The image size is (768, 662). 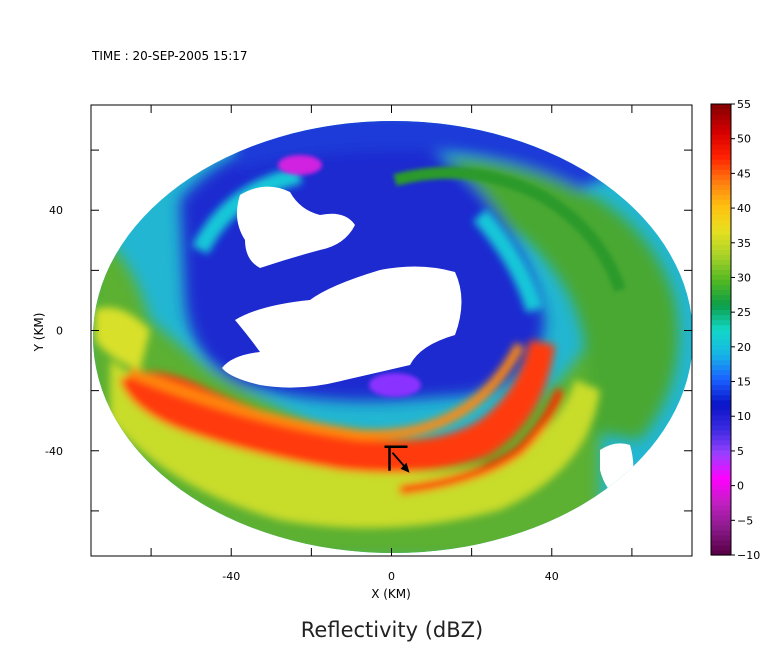 What do you see at coordinates (744, 277) in the screenshot?
I see `colorbar-tick-label: 30` at bounding box center [744, 277].